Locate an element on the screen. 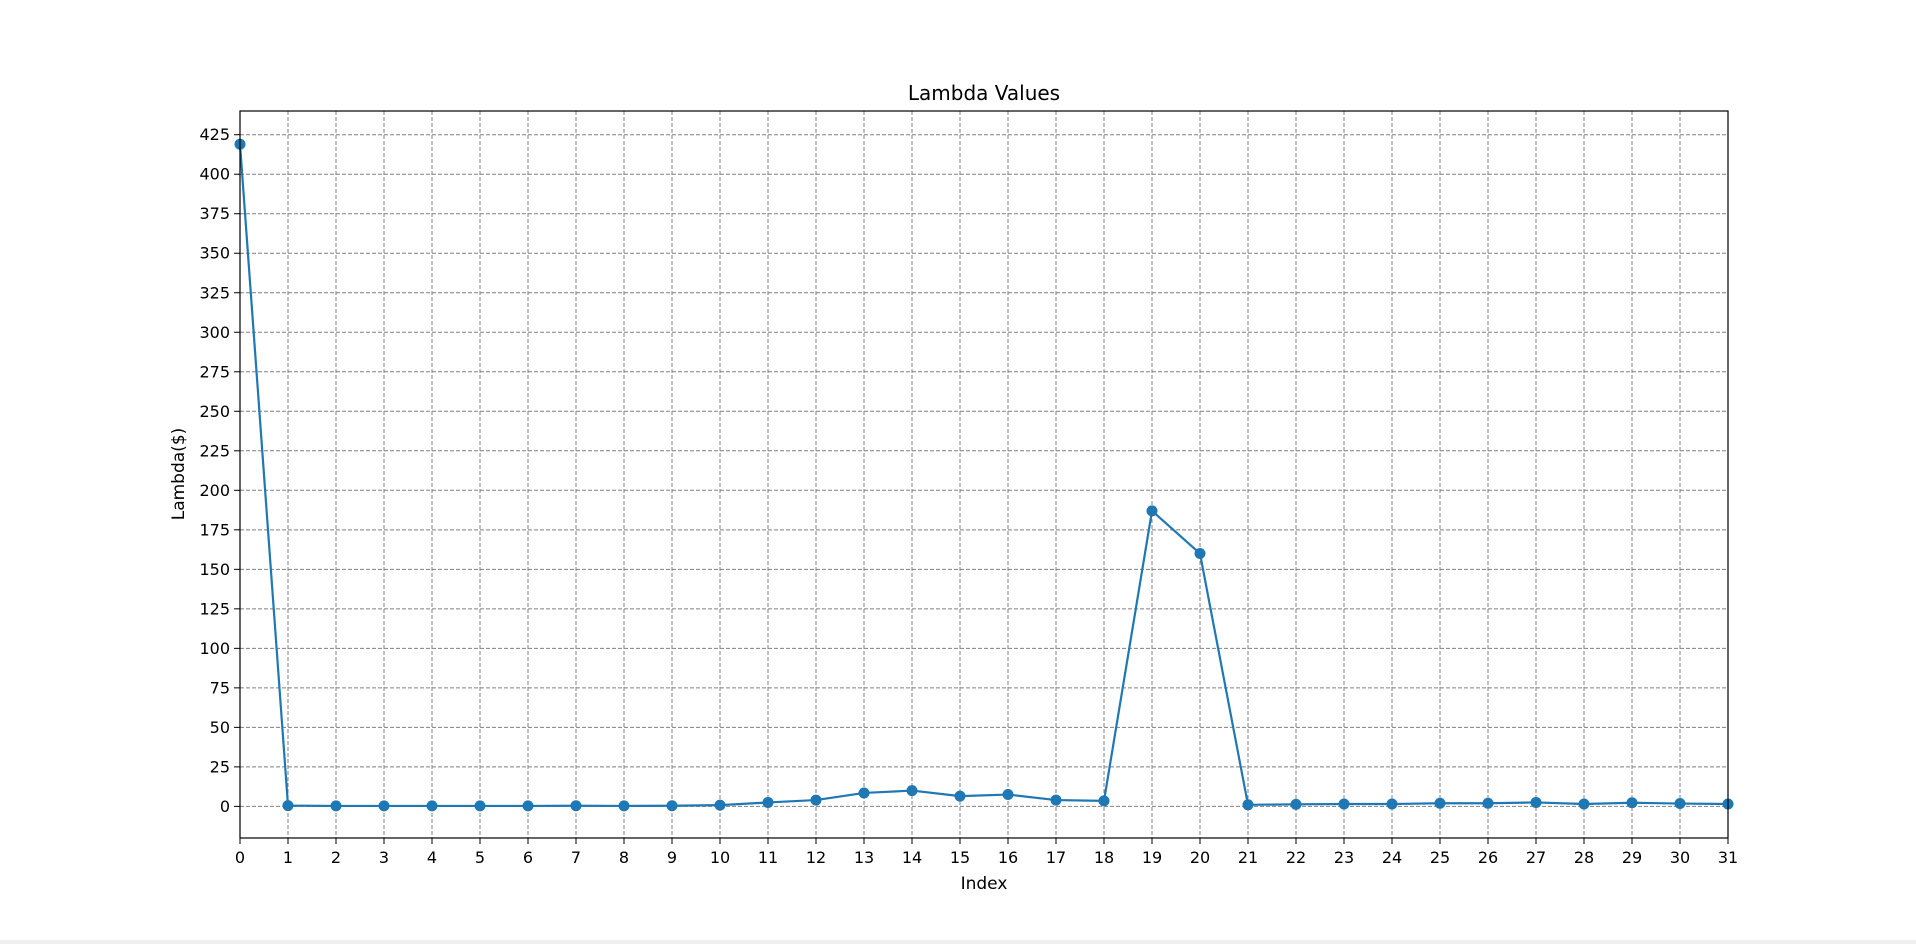 The image size is (1916, 949). x-tick-label-23: 23 is located at coordinates (1344, 857).